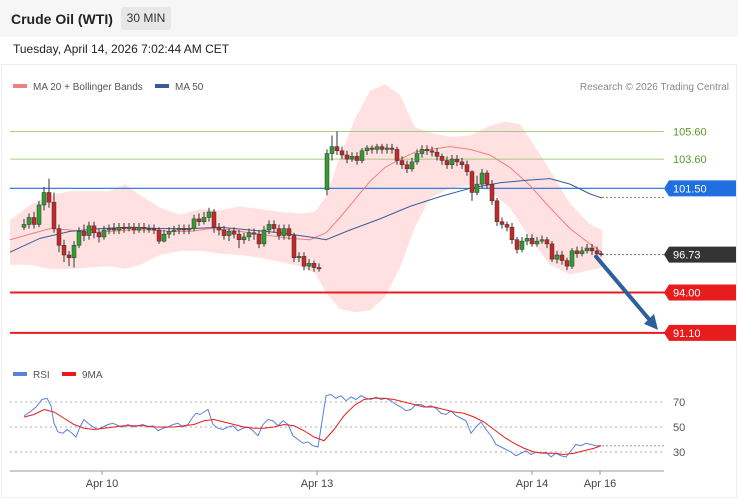 This screenshot has height=500, width=738. What do you see at coordinates (312, 426) in the screenshot?
I see `rsi-ma-line` at bounding box center [312, 426].